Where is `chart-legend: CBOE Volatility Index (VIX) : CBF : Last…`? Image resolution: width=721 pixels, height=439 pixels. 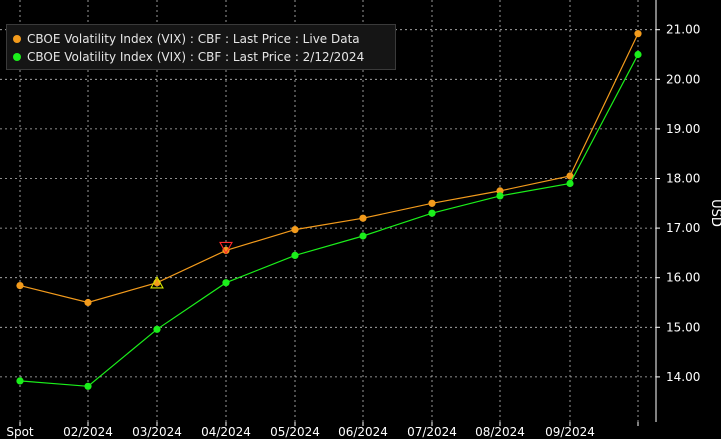
chart-legend: CBOE Volatility Index (VIX) : CBF : Last… is located at coordinates (201, 47).